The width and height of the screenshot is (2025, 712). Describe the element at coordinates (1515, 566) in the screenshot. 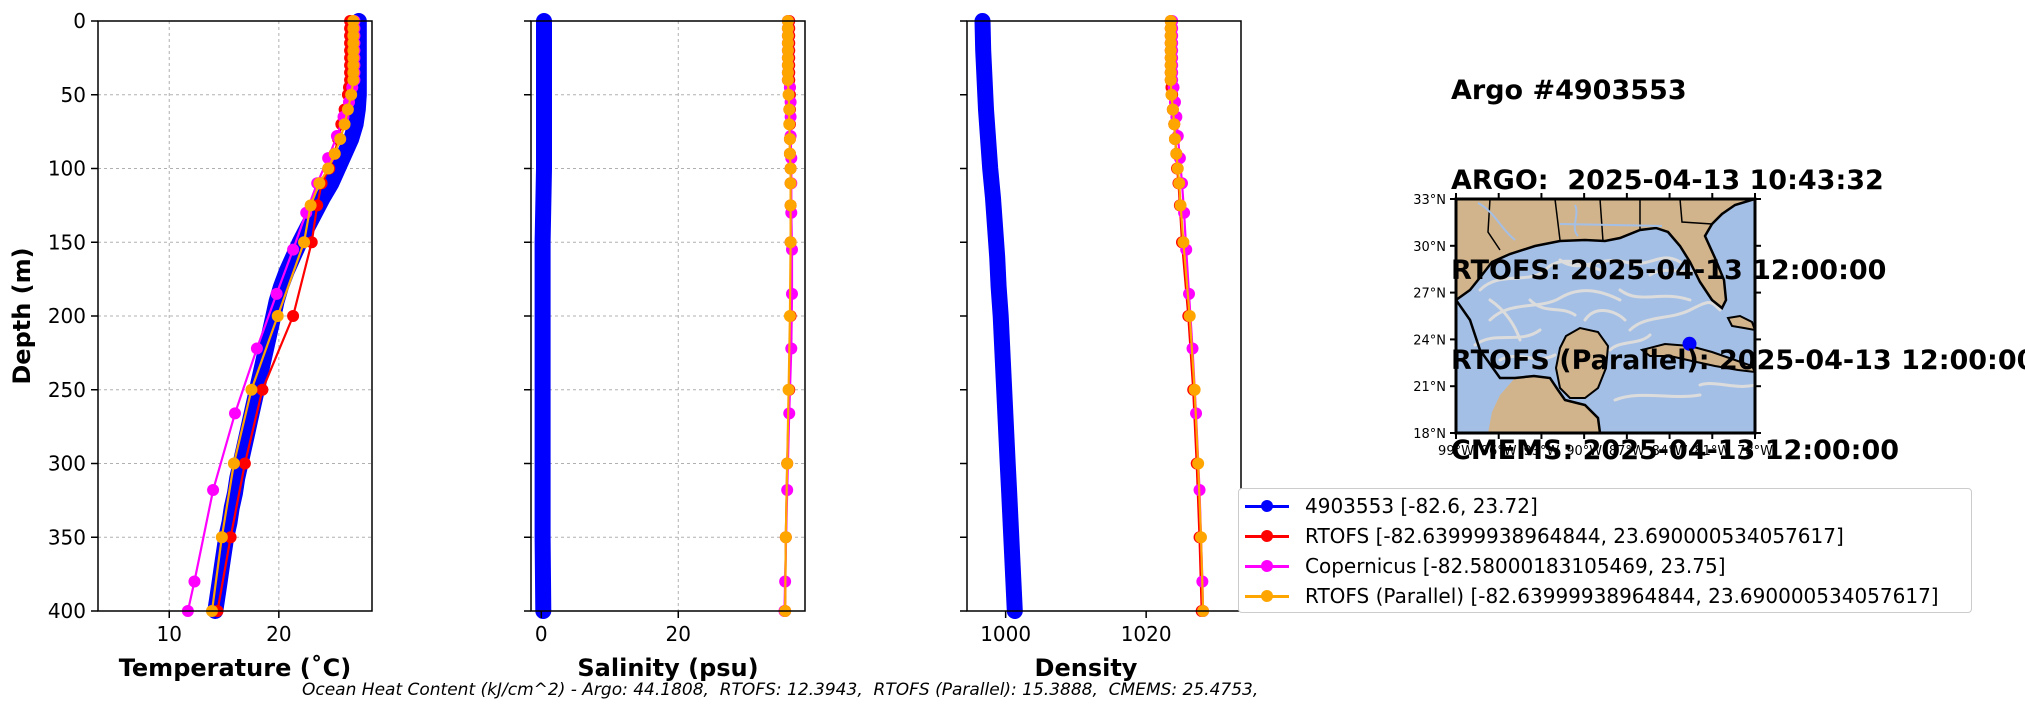

I see `legend-label-copernicus: Copernicus [-82.58000183105469, 23.75]` at that location.